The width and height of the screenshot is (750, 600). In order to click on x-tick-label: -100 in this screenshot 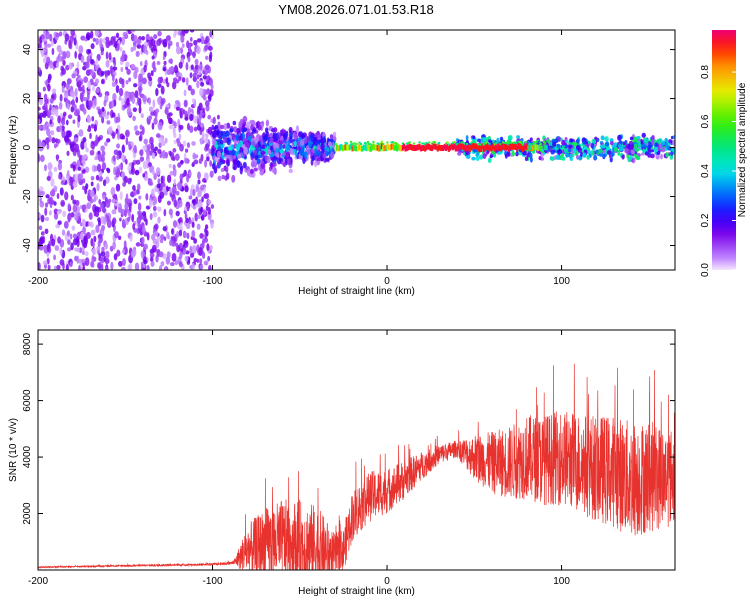, I will do `click(213, 581)`.